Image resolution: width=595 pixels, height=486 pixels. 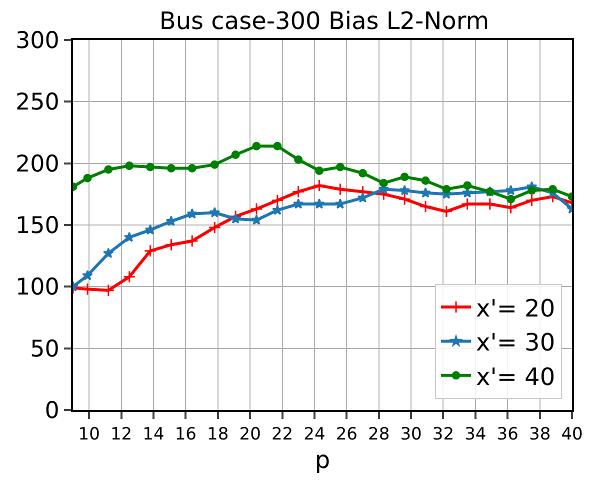 What do you see at coordinates (572, 434) in the screenshot?
I see `x-tick-label: 40` at bounding box center [572, 434].